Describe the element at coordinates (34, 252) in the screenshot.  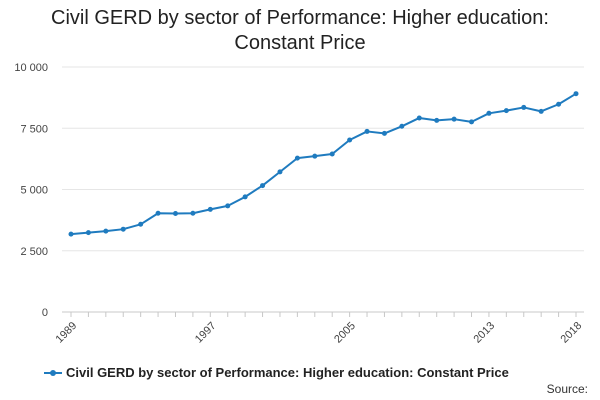
I see `y-tick-label: 2 500` at that location.